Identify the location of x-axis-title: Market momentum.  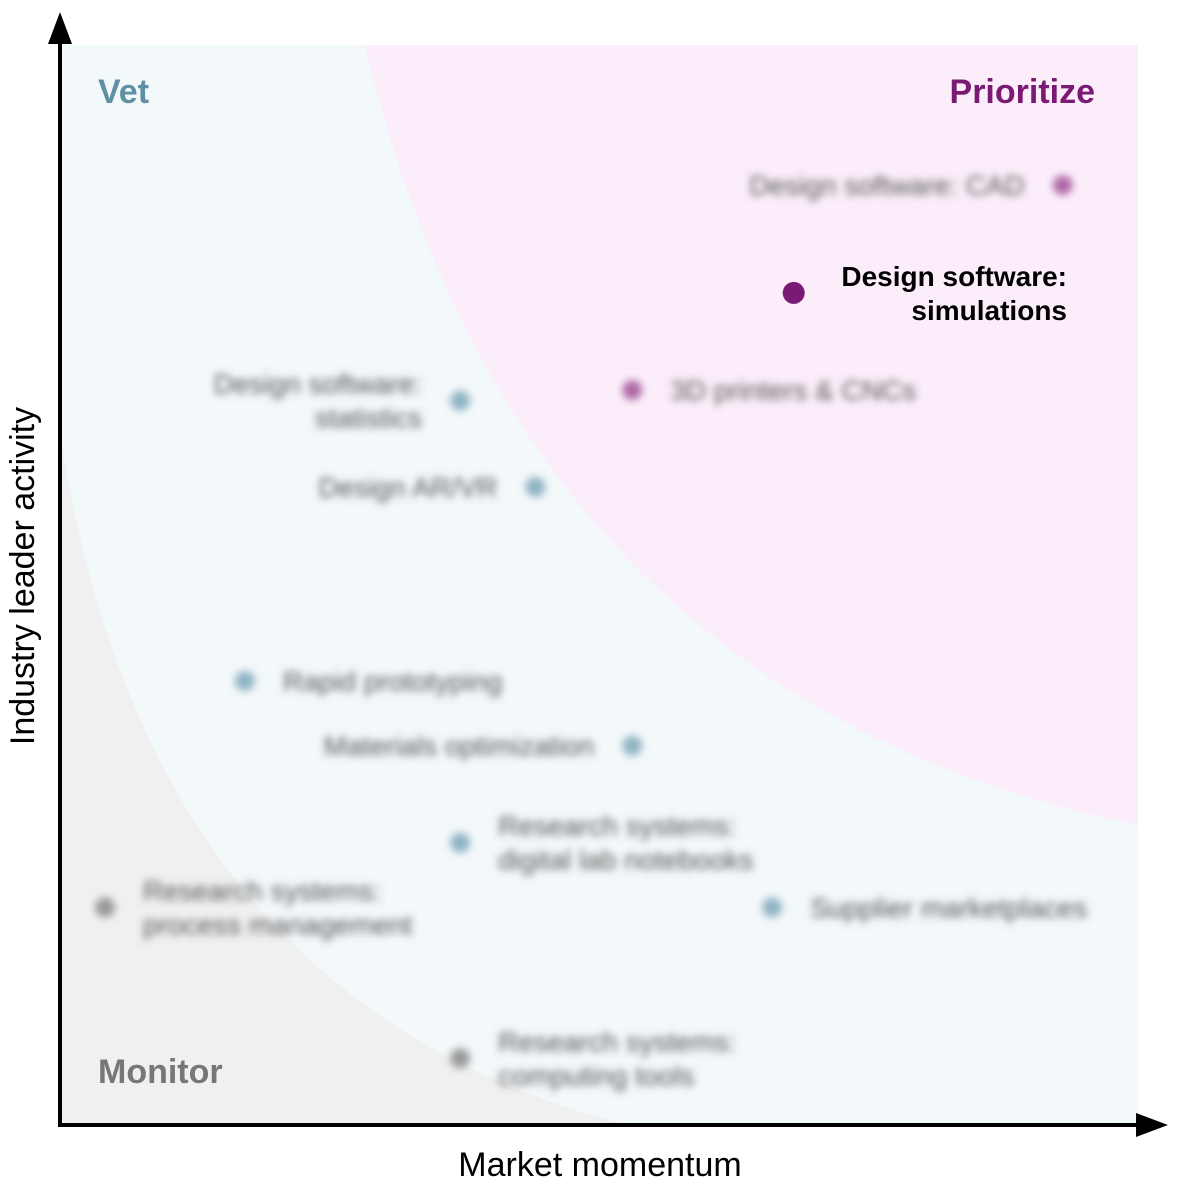
(599, 1165).